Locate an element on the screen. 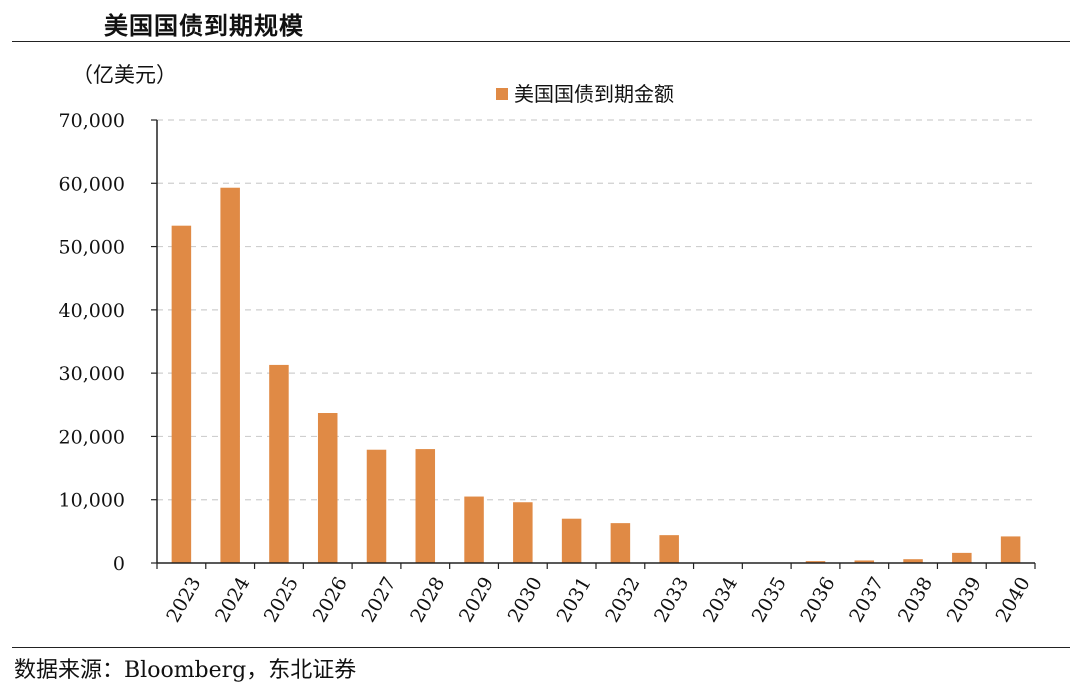  bar-2023 is located at coordinates (181, 394).